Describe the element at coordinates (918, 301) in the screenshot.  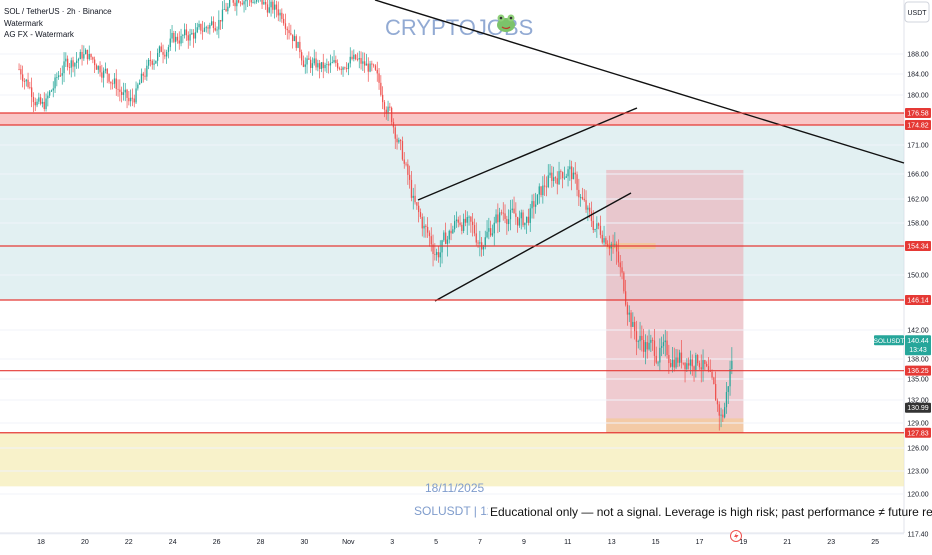
I see `level-badge-label: 146.14` at that location.